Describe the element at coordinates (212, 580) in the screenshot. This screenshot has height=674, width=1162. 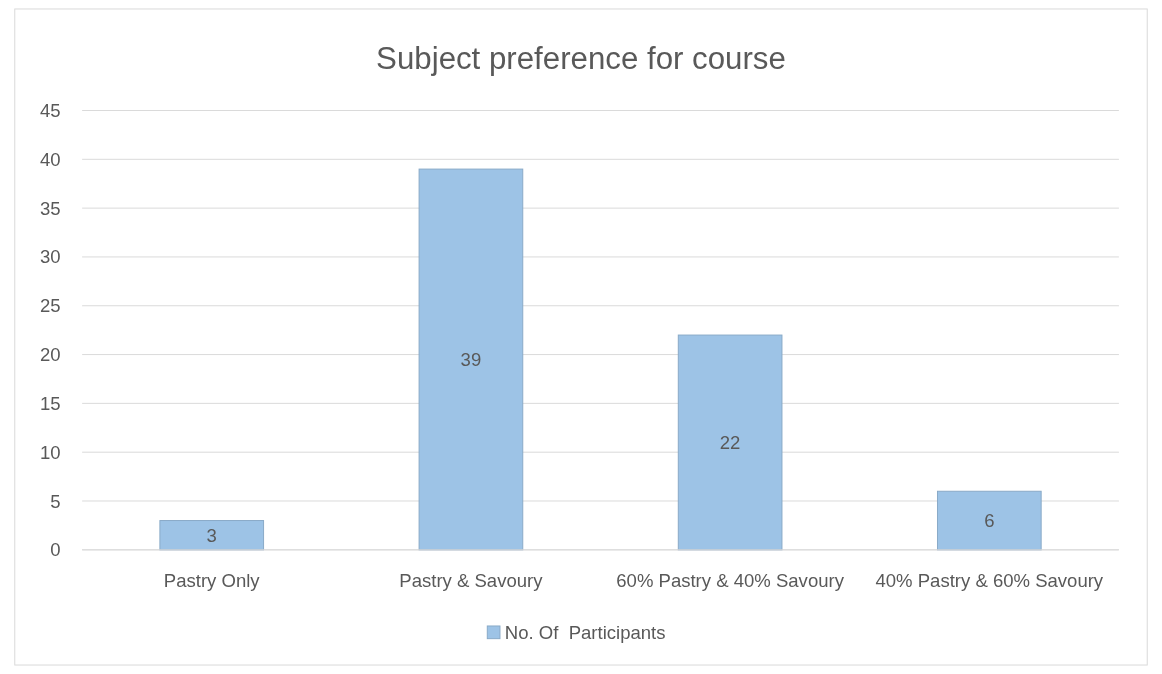
I see `x-tick-label: Pastry Only` at that location.